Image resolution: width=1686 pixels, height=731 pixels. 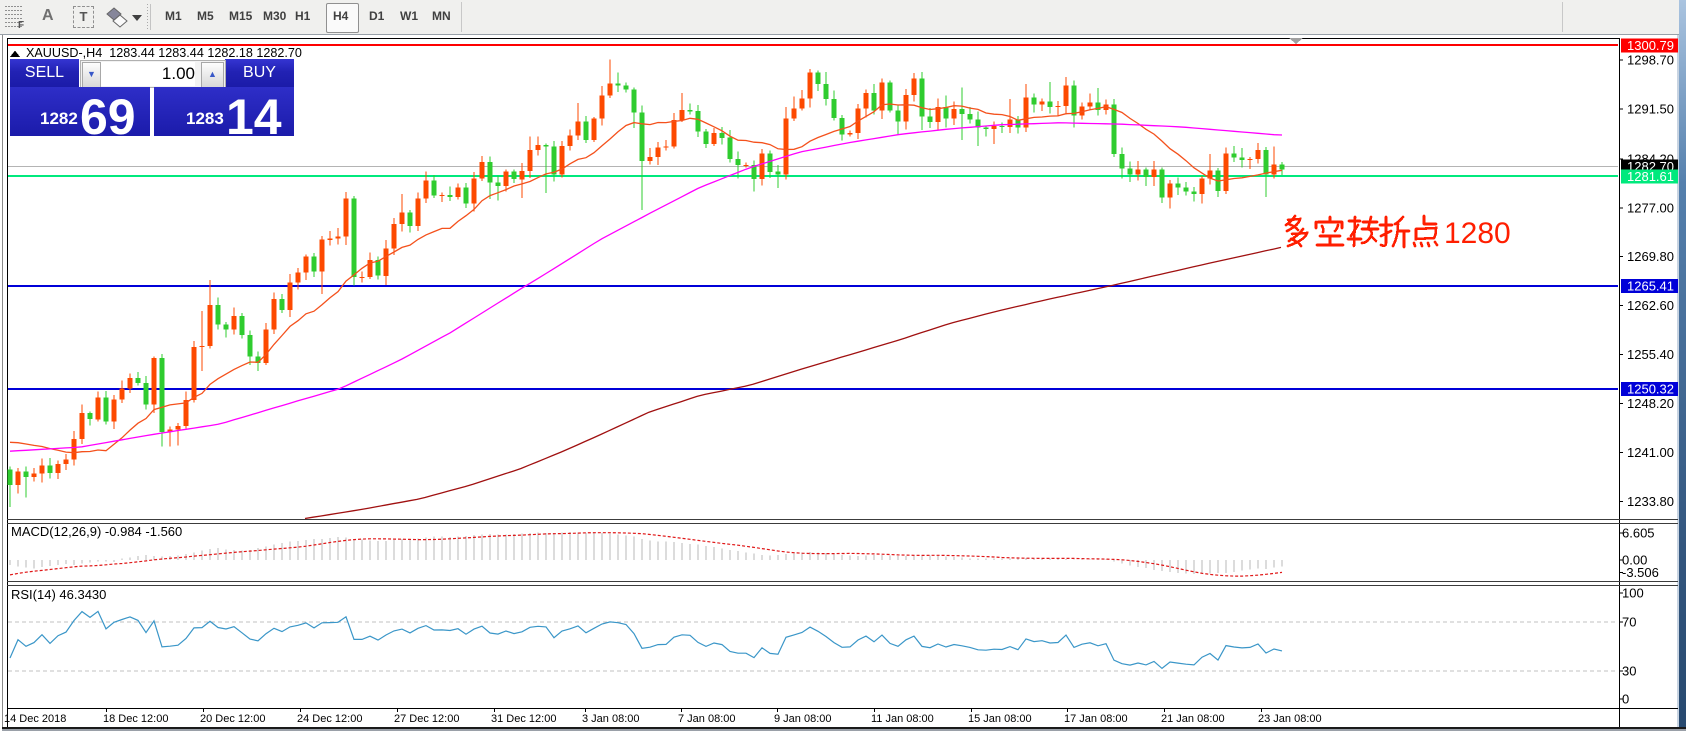 What do you see at coordinates (1629, 622) in the screenshot?
I see `svg-text: 70` at bounding box center [1629, 622].